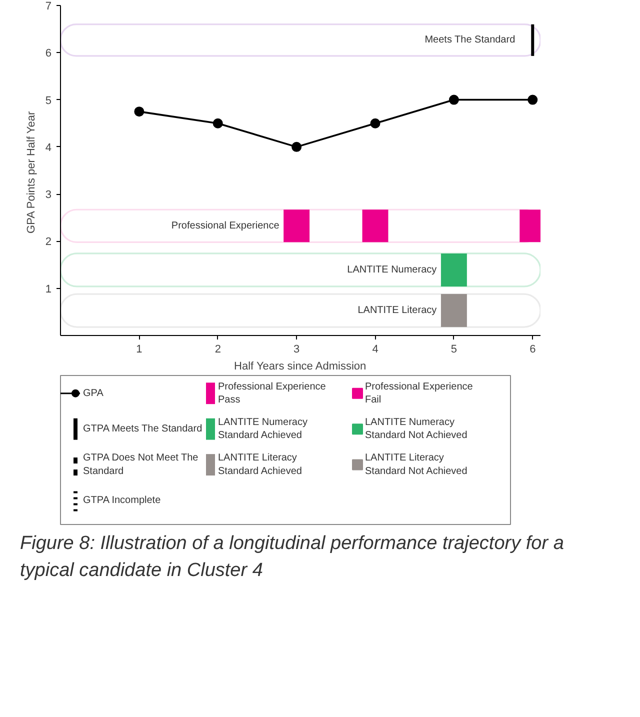 The height and width of the screenshot is (717, 640). I want to click on legend-label: LANTITE Numeracy Standard Not Achieved, so click(416, 429).